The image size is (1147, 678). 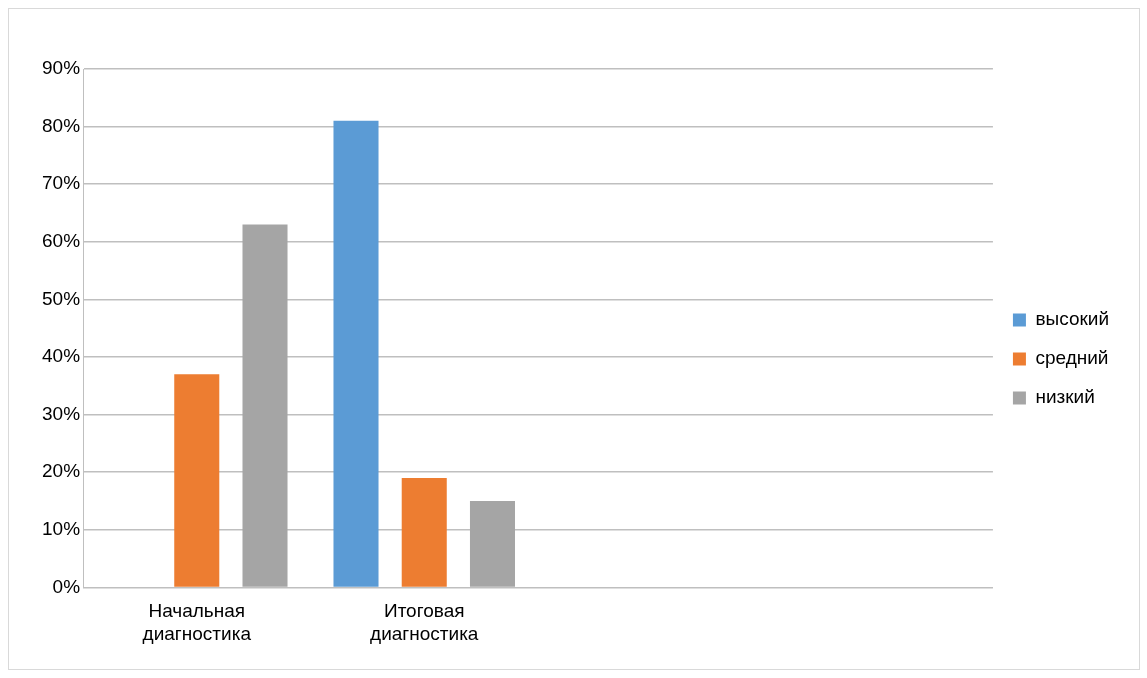 I want to click on x-tick-label: Начальная диагностика, so click(x=197, y=622).